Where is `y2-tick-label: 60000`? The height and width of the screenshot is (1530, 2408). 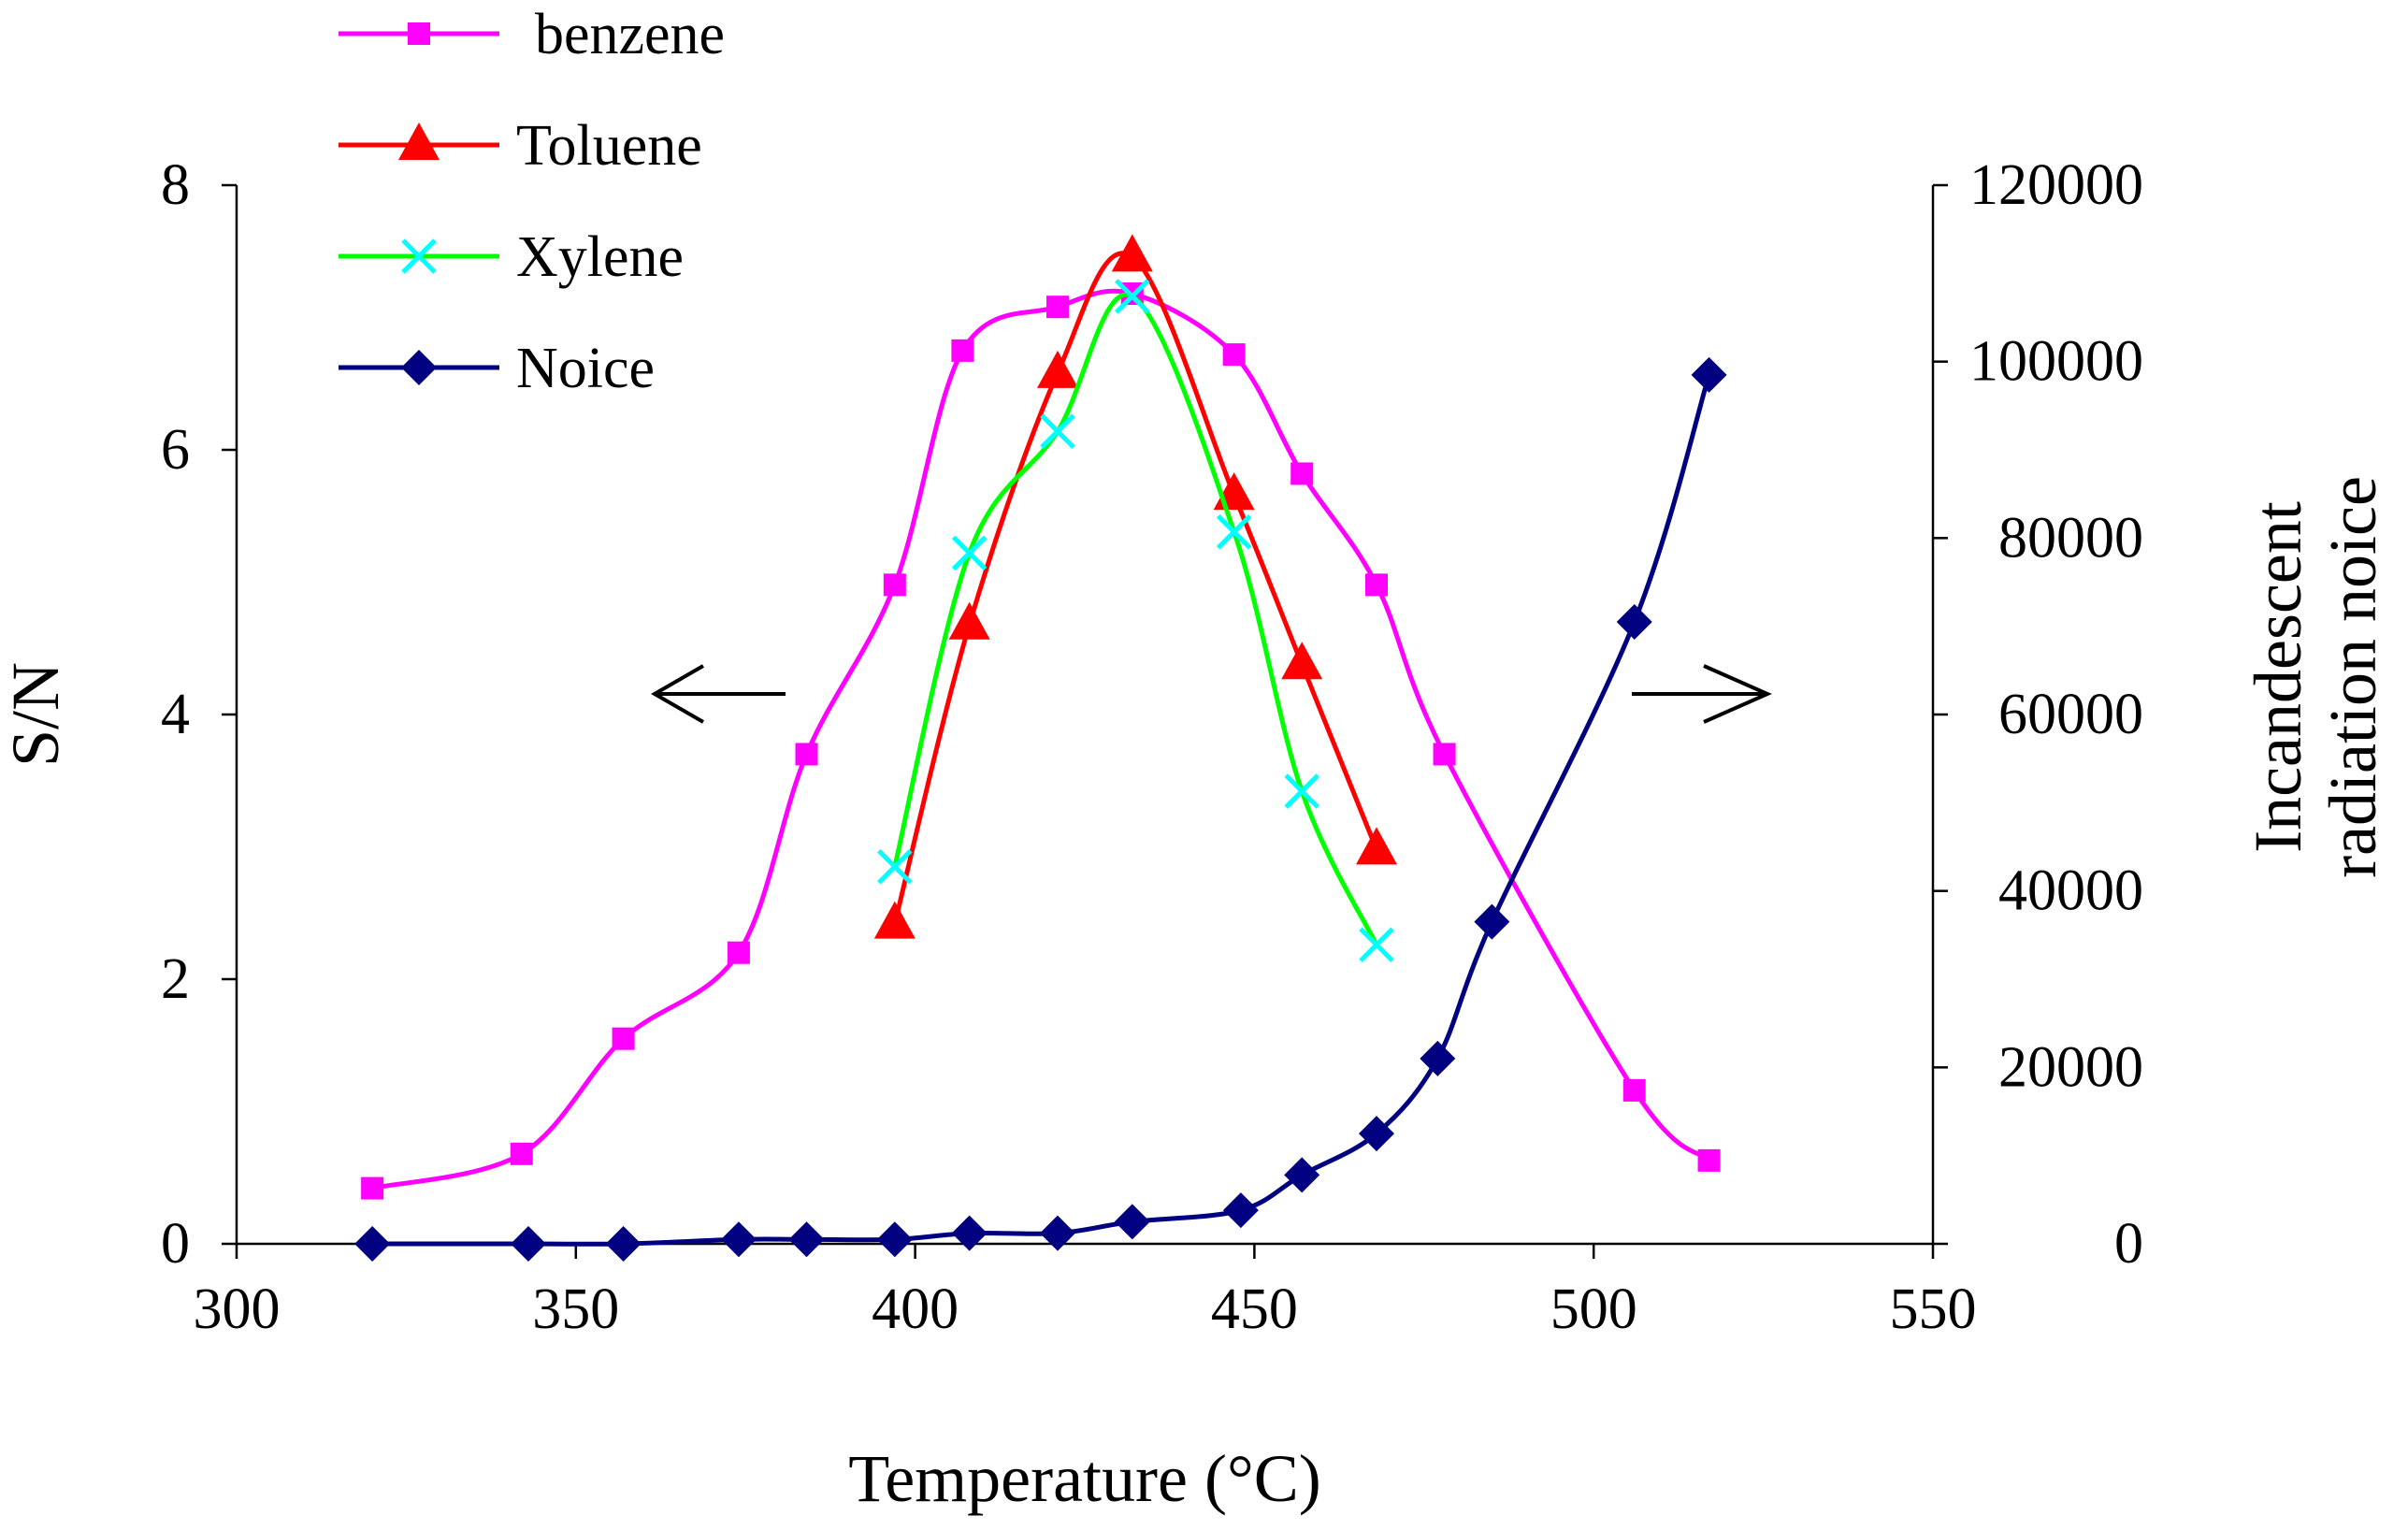
y2-tick-label: 60000 is located at coordinates (2070, 714).